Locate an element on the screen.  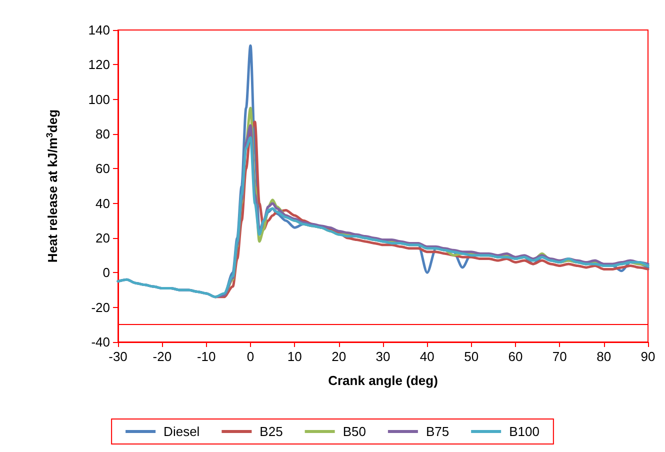
x-tick-label: -10 is located at coordinates (206, 356).